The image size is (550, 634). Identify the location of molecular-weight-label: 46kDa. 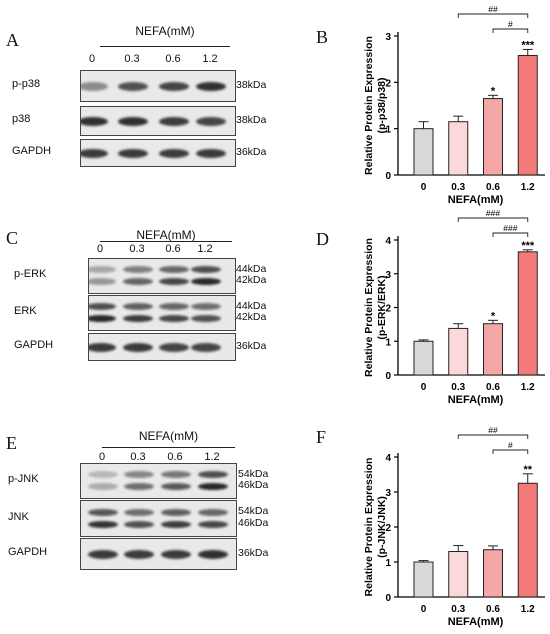
(253, 485).